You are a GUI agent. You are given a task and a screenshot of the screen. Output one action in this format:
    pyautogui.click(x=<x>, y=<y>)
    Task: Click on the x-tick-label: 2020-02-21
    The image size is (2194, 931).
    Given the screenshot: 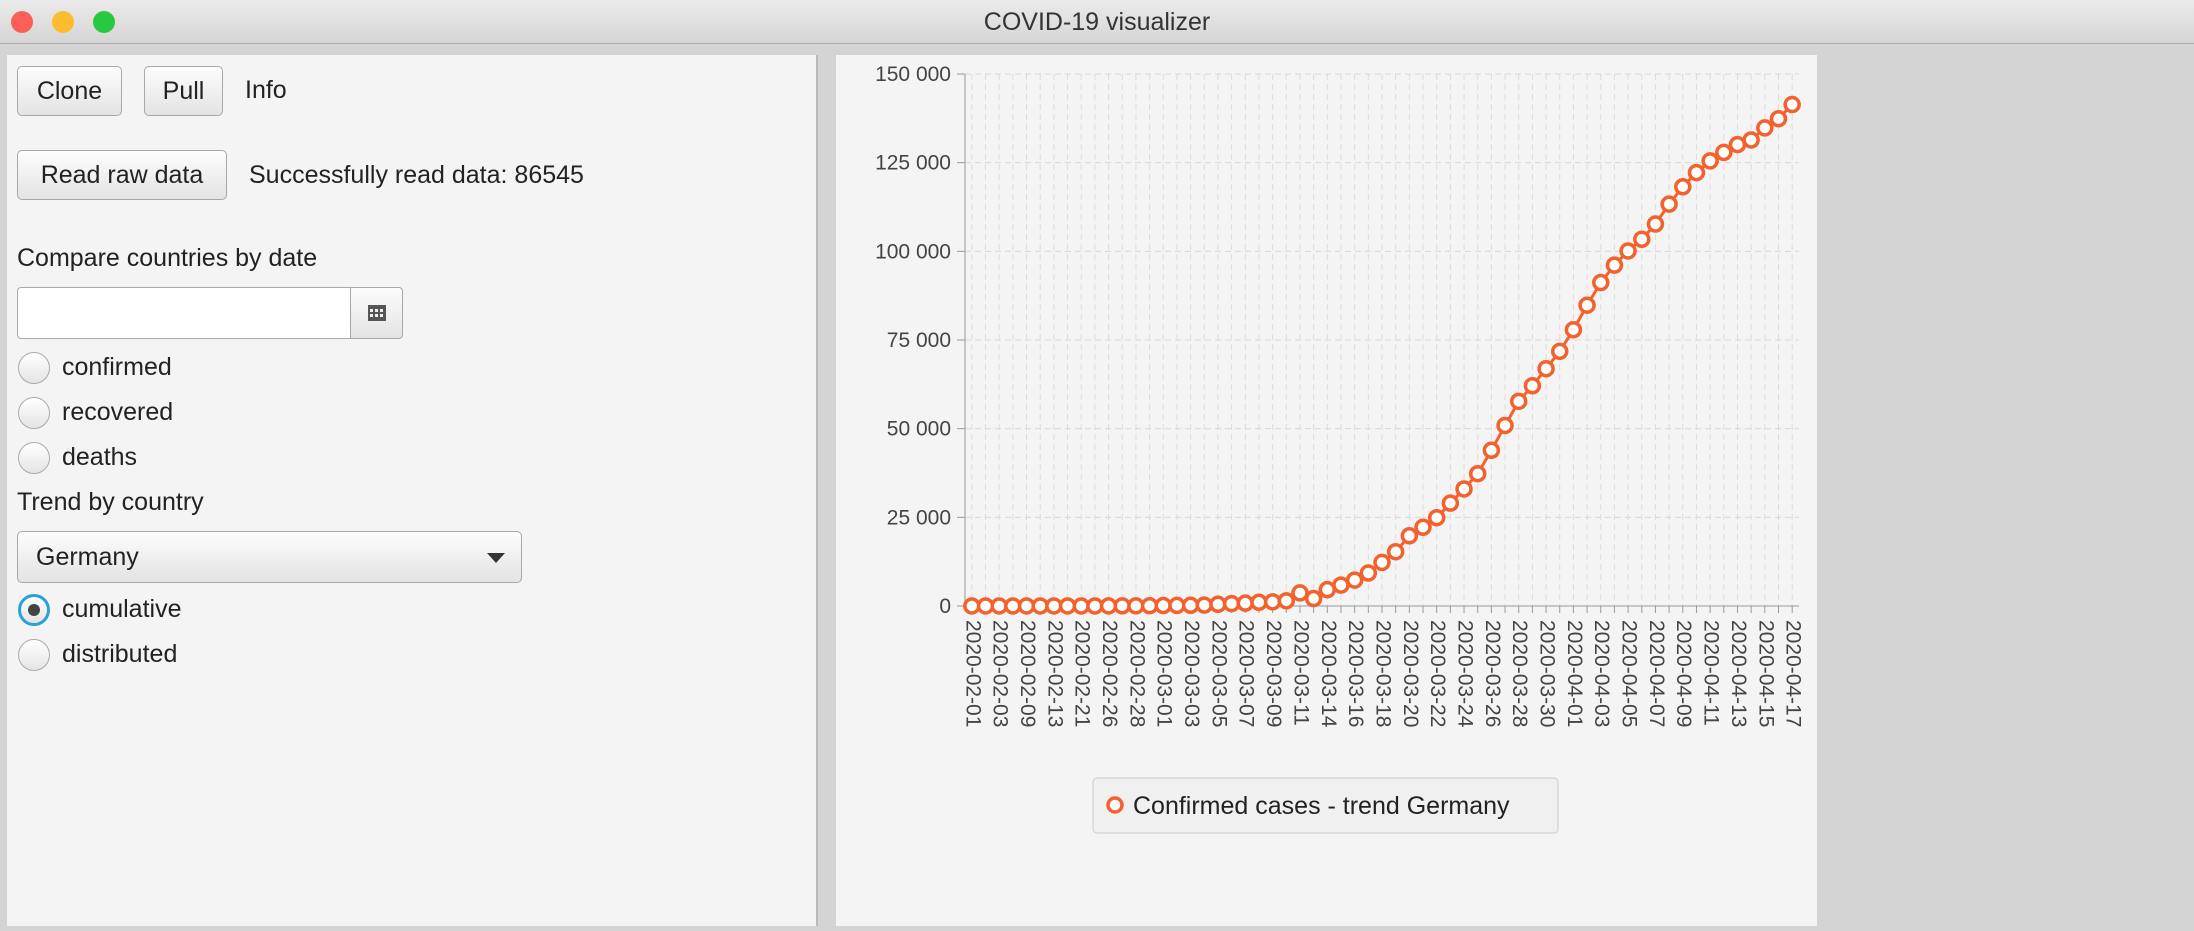 What is the action you would take?
    pyautogui.click(x=1082, y=673)
    